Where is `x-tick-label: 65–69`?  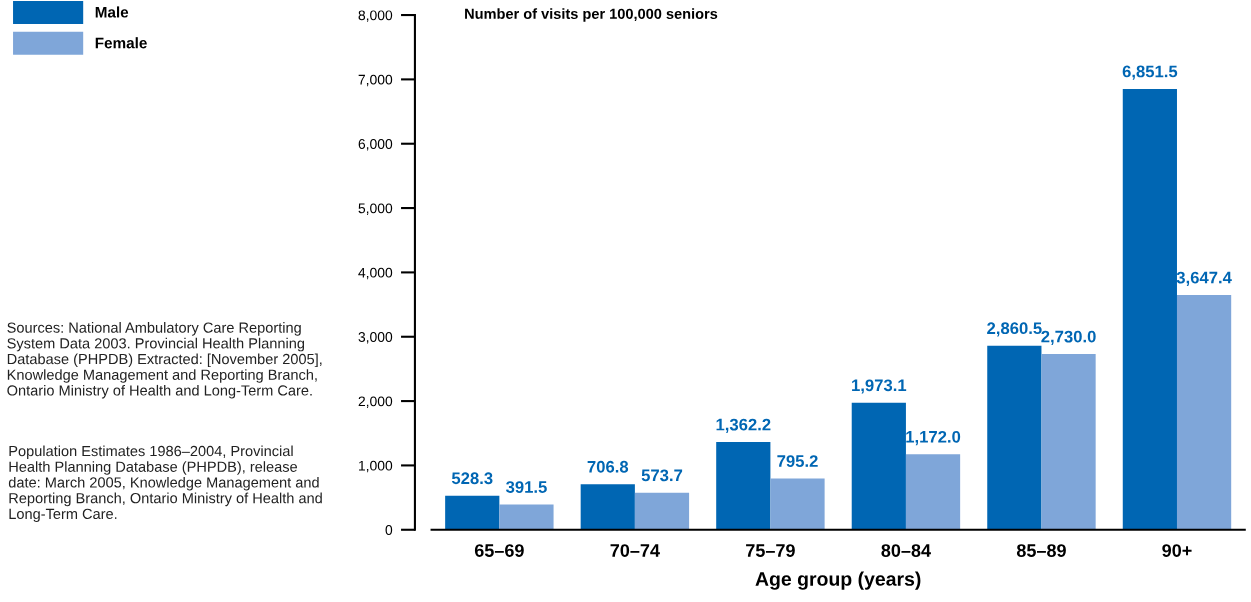 x-tick-label: 65–69 is located at coordinates (499, 550).